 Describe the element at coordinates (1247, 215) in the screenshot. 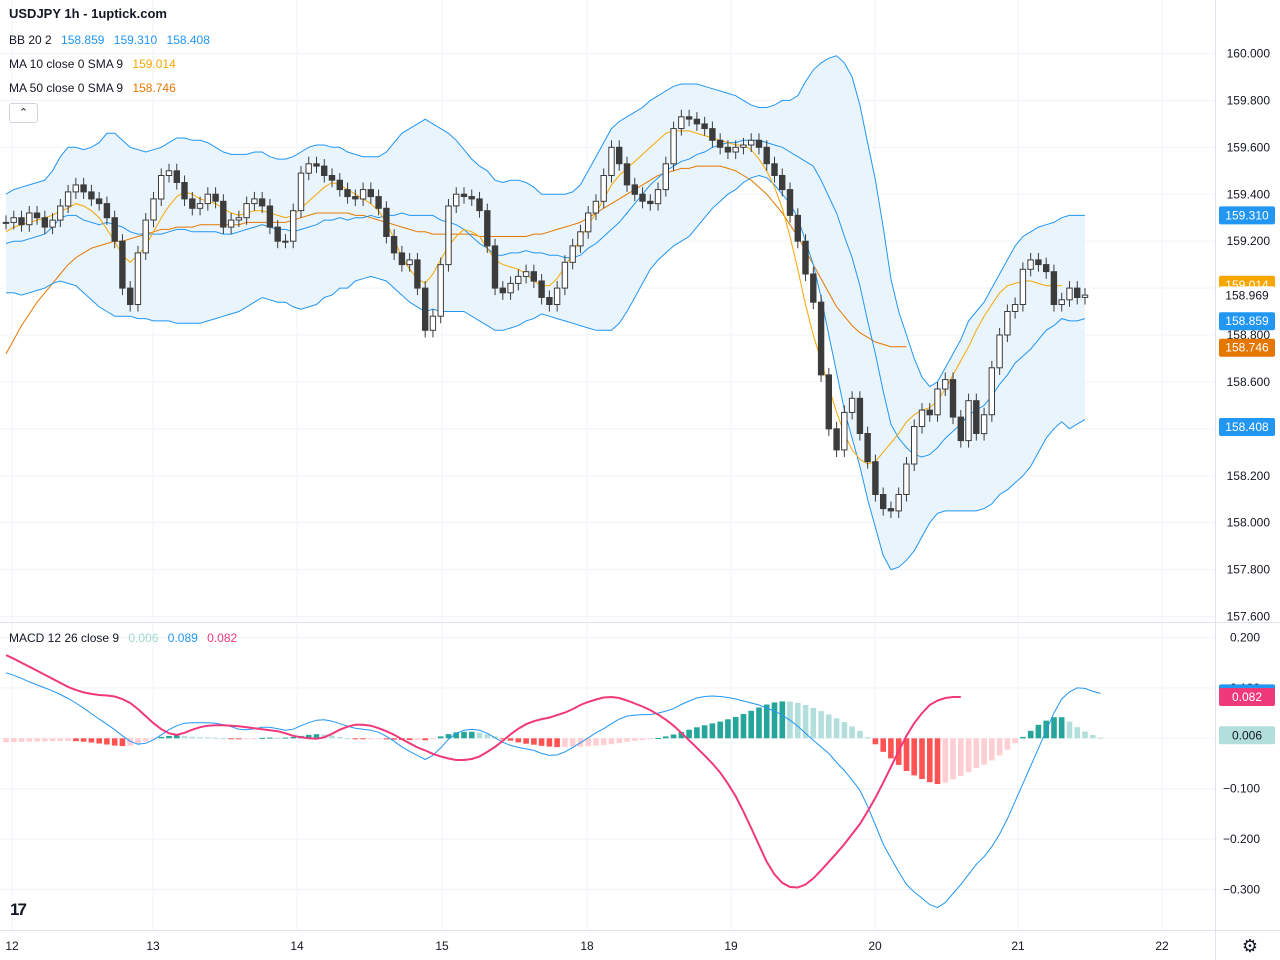

I see `badge-bb-upper` at that location.